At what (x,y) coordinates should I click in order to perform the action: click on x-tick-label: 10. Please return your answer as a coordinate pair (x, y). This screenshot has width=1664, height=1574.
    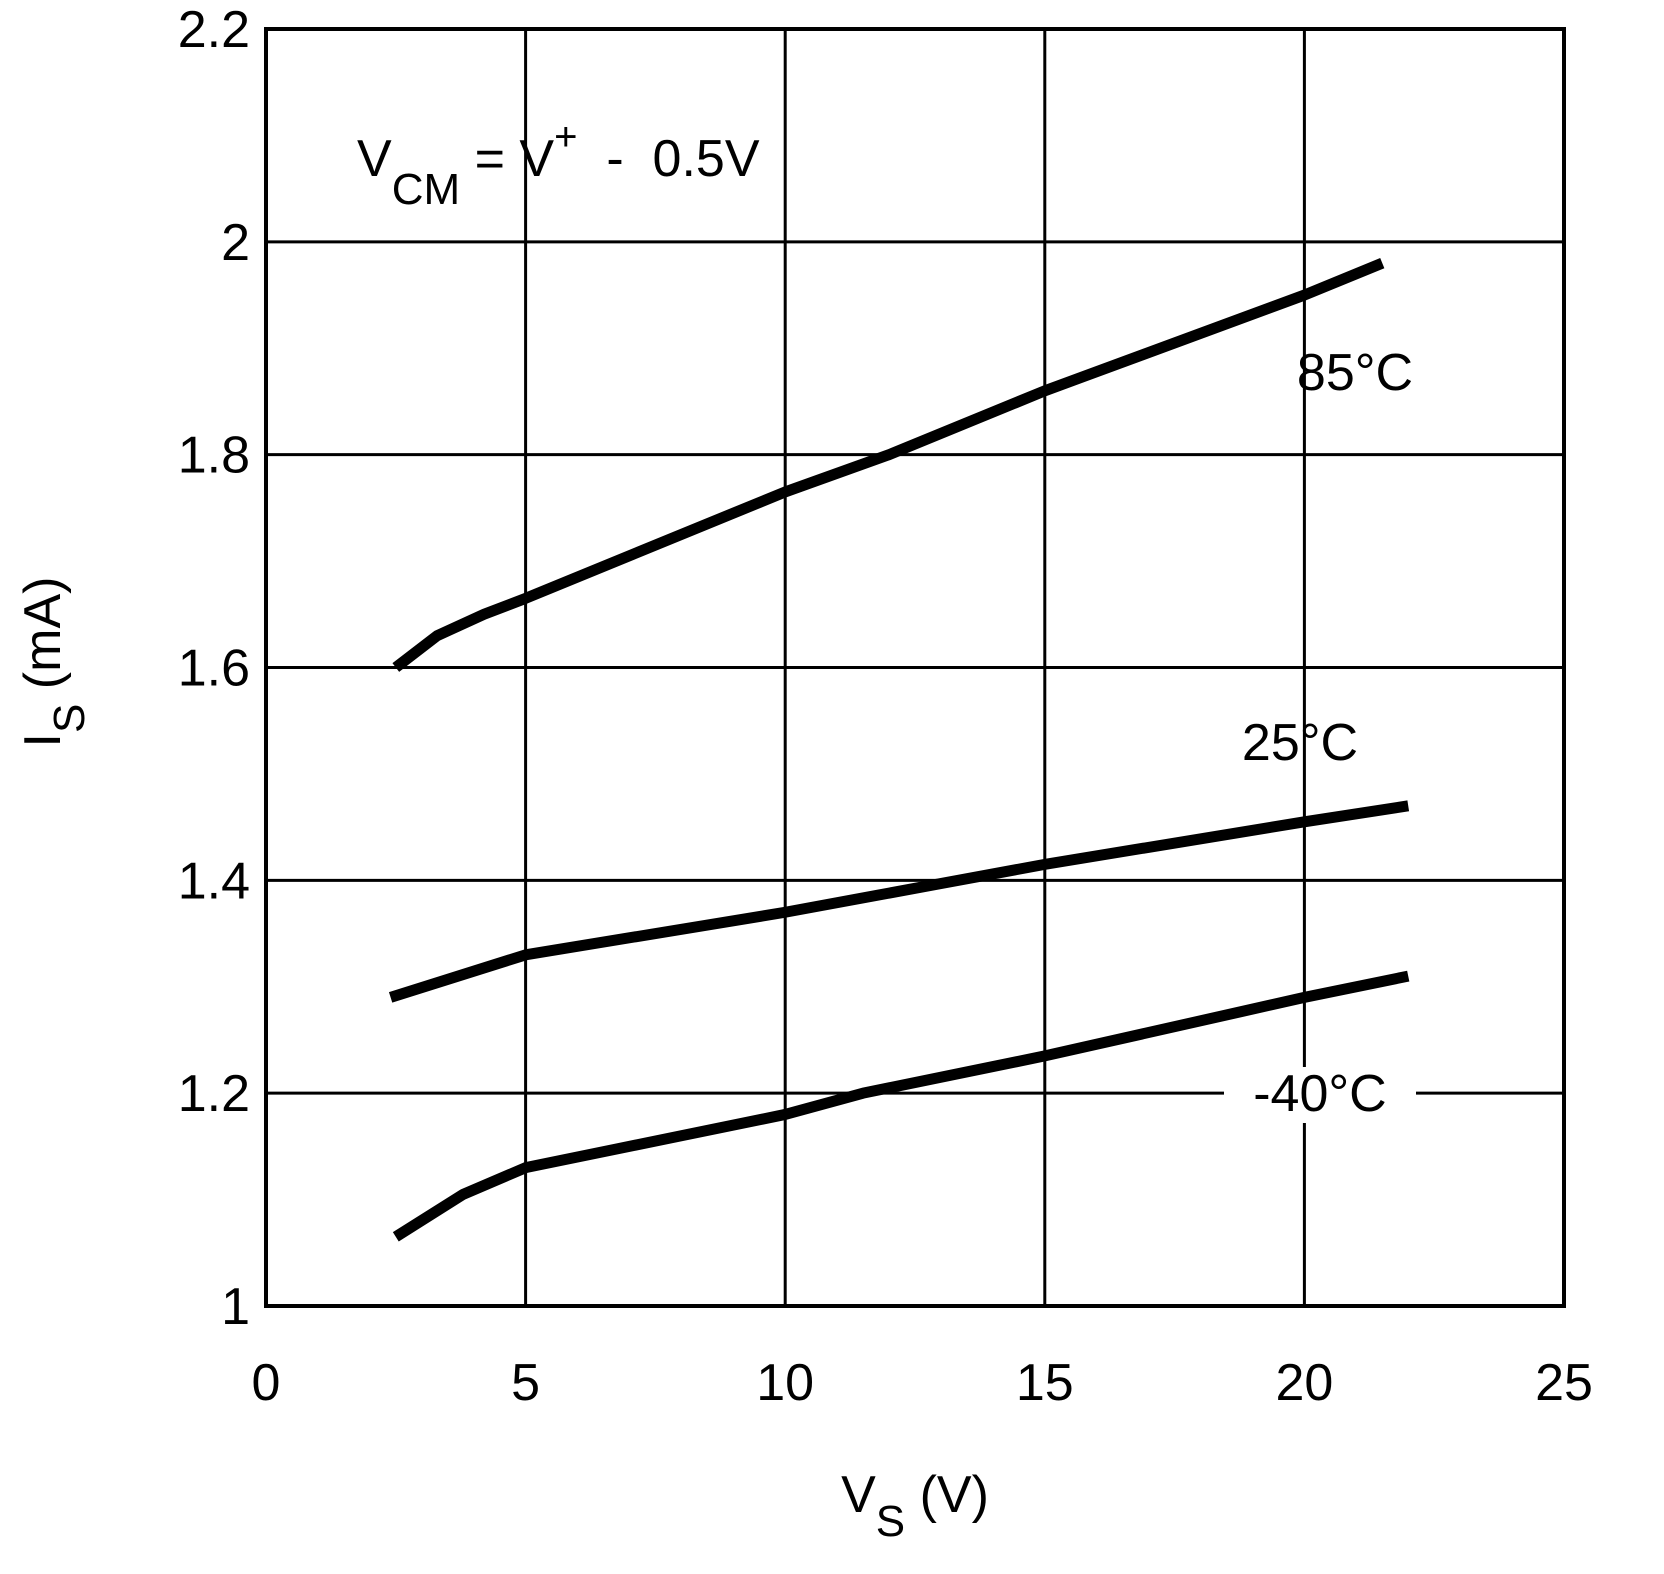
    Looking at the image, I should click on (785, 1383).